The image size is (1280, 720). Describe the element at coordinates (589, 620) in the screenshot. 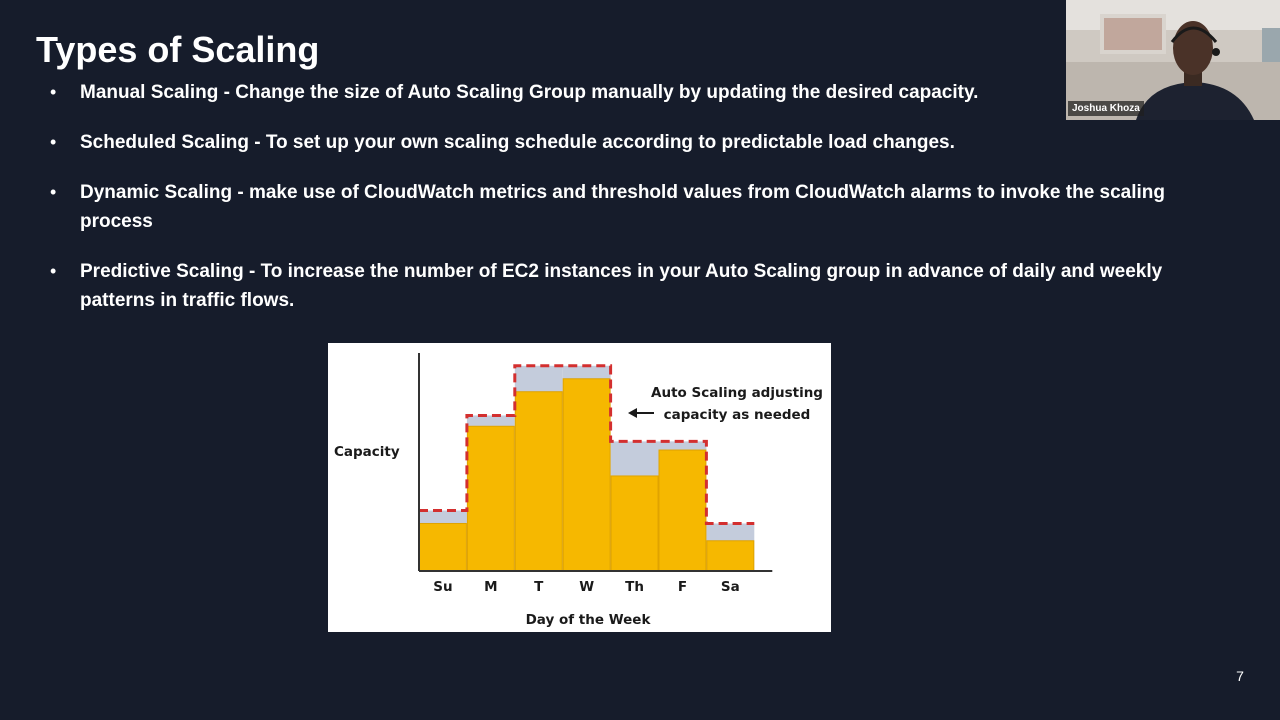

I see `x-axis-label: Day of the Week` at that location.